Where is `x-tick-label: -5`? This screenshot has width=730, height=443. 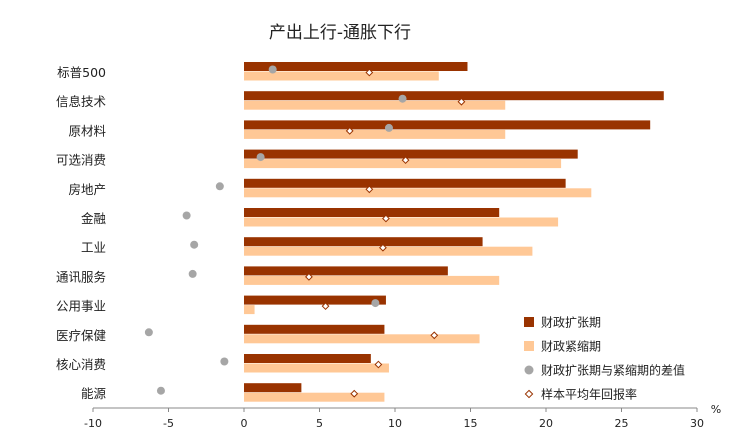 x-tick-label: -5 is located at coordinates (168, 423).